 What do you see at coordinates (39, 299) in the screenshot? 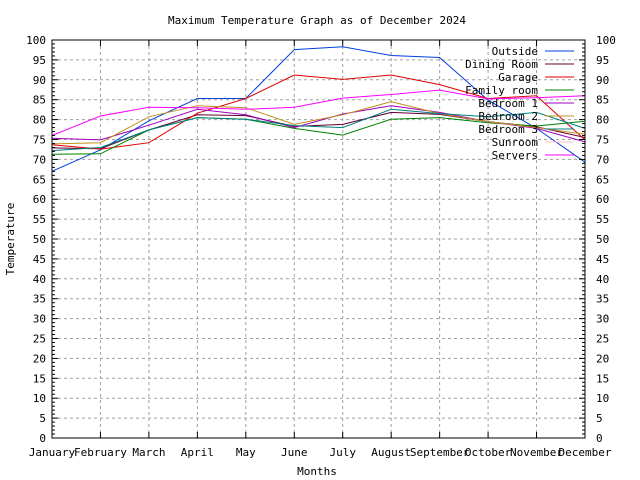
I see `y-tick-label-left: 35` at bounding box center [39, 299].